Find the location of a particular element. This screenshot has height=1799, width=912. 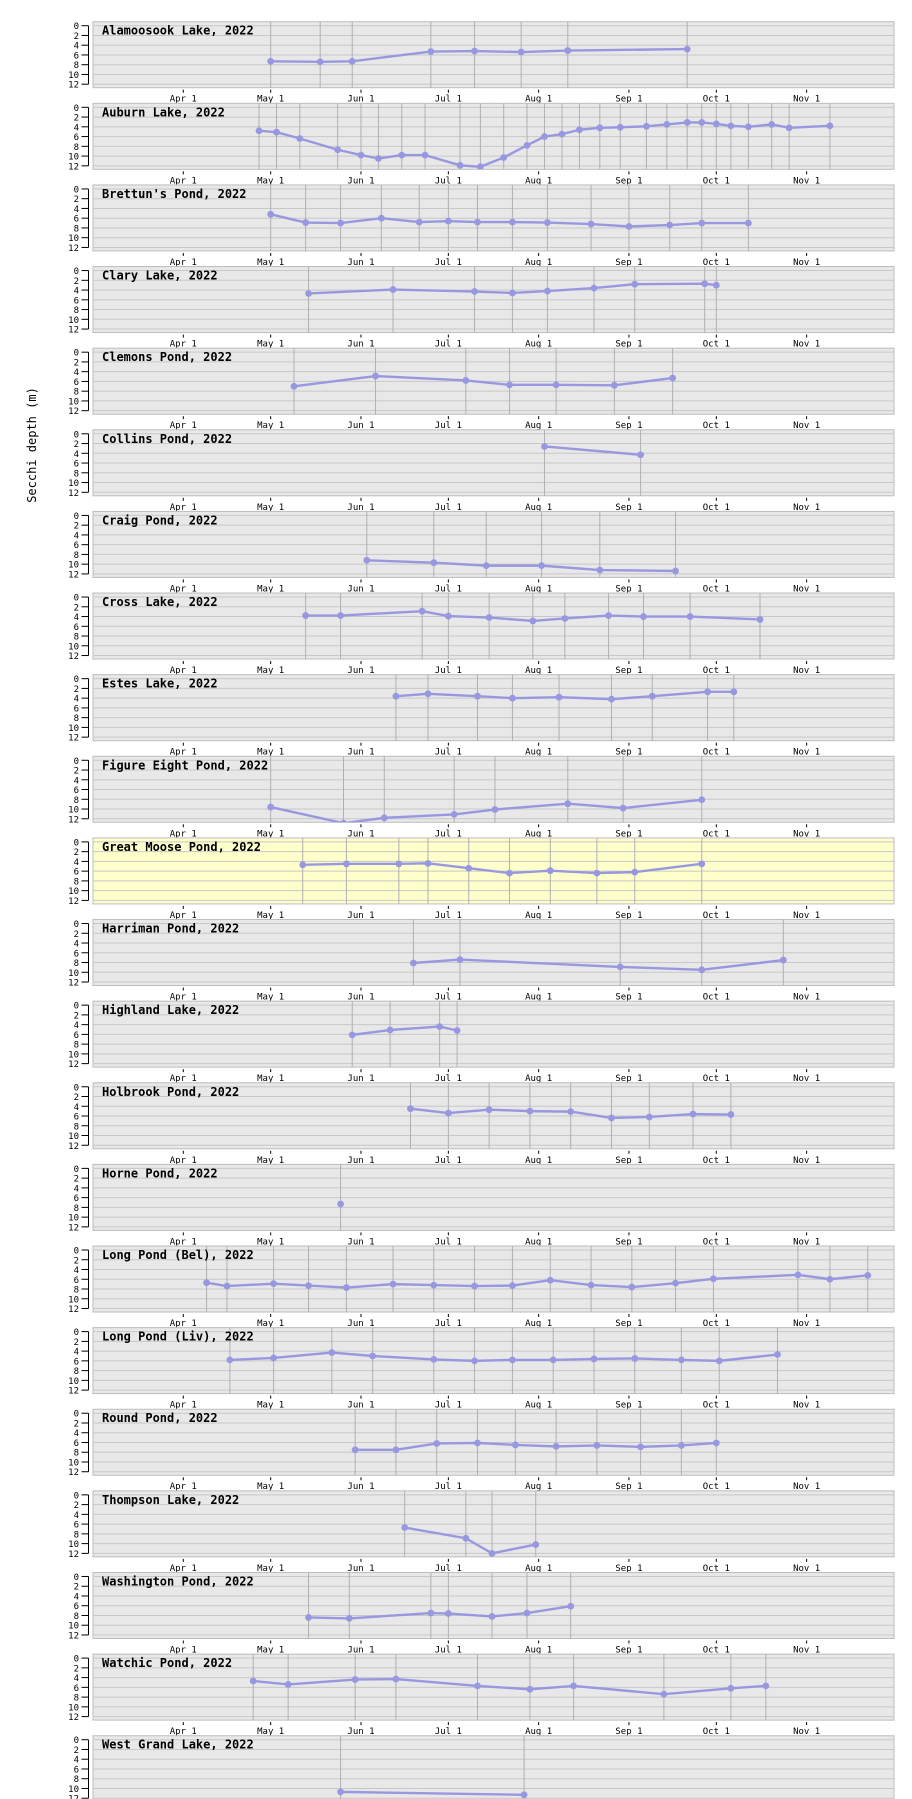

panel-title: Long Pond (Bel), 2022 is located at coordinates (178, 1255).